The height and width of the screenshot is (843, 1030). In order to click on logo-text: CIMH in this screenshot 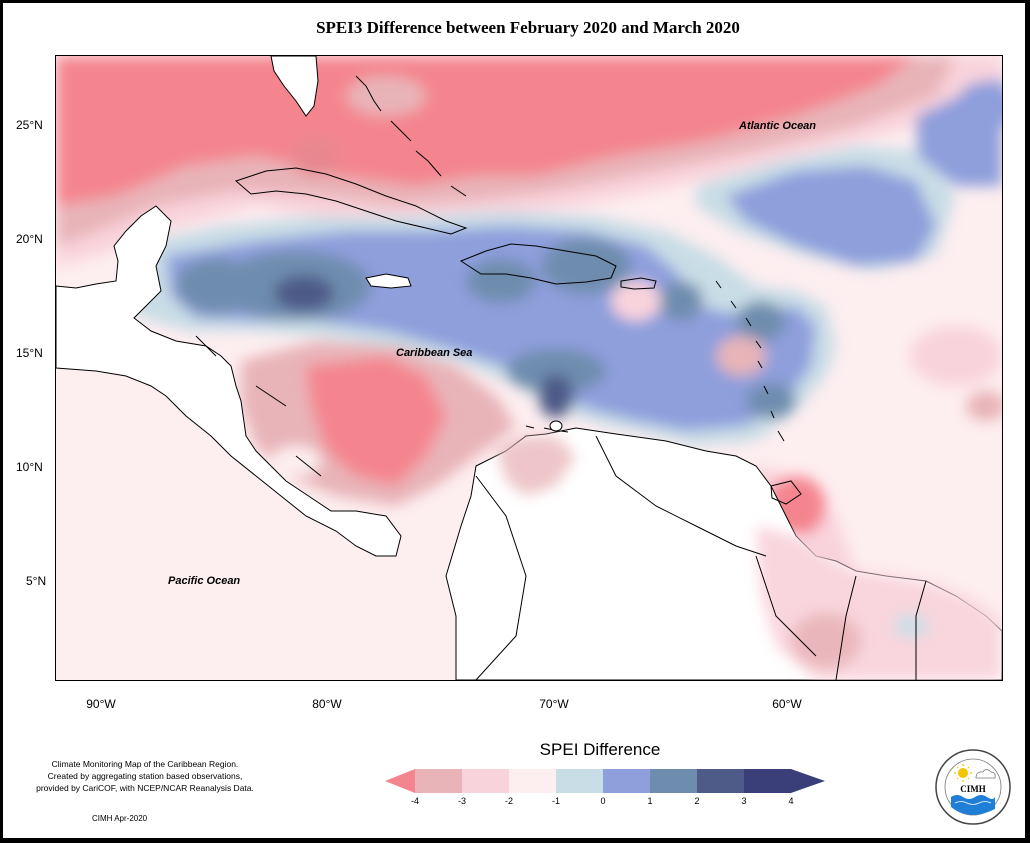, I will do `click(973, 789)`.